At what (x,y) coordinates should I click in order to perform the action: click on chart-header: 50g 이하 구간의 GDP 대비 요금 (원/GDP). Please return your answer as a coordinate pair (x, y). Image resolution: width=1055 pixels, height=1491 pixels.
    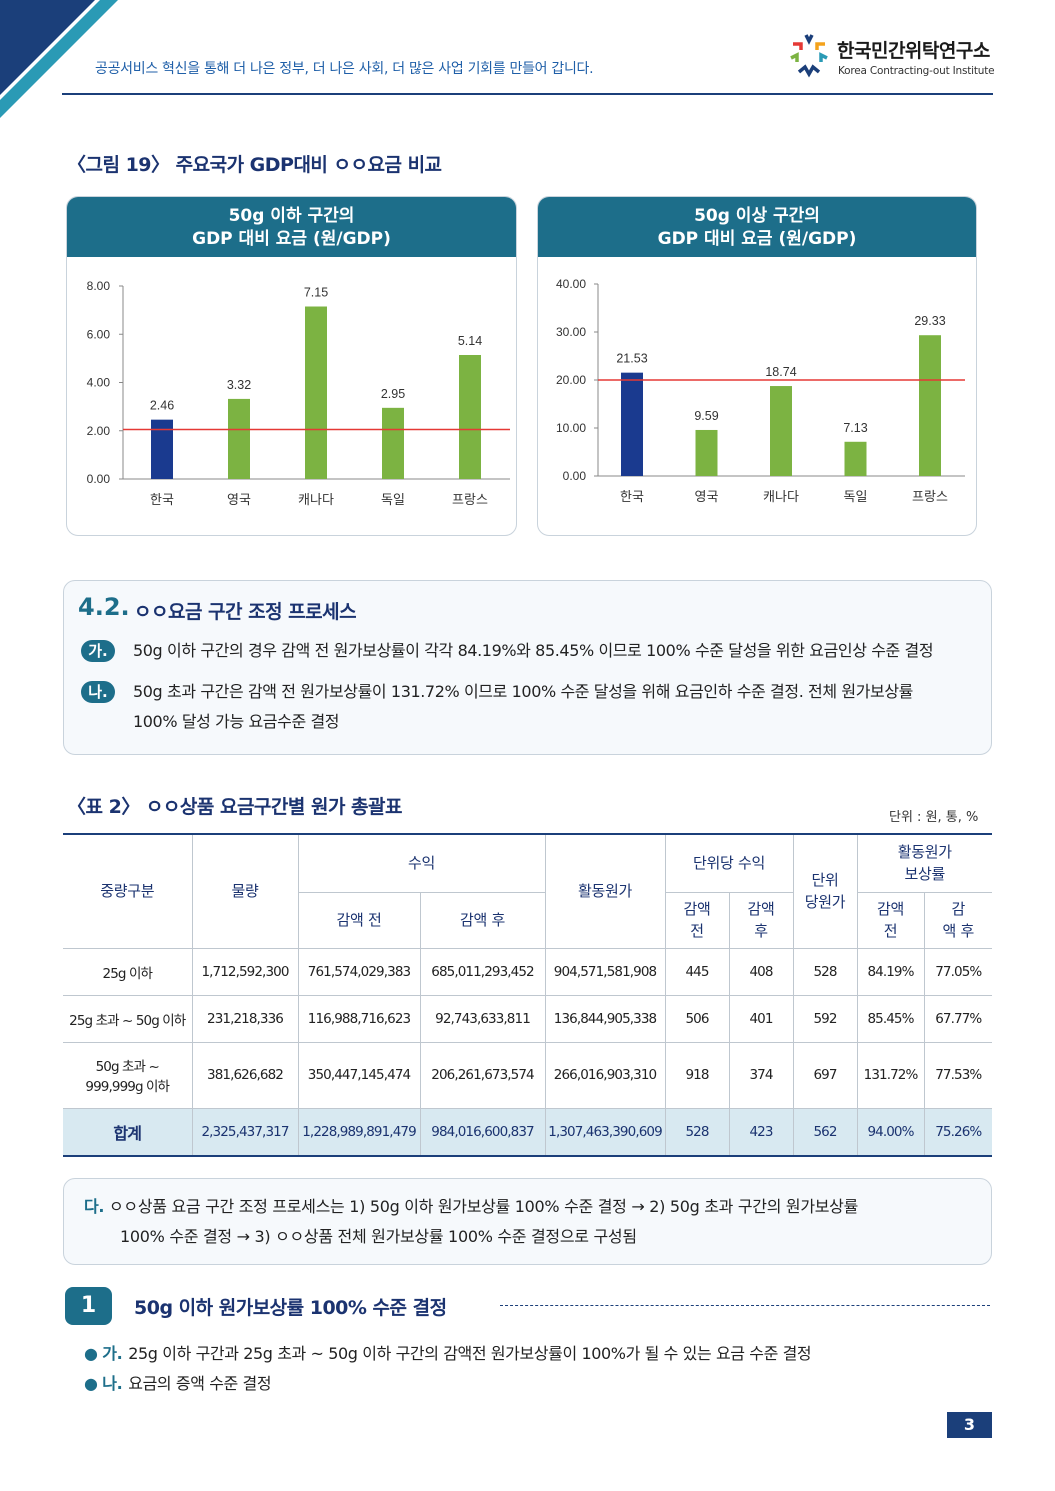
    Looking at the image, I should click on (291, 227).